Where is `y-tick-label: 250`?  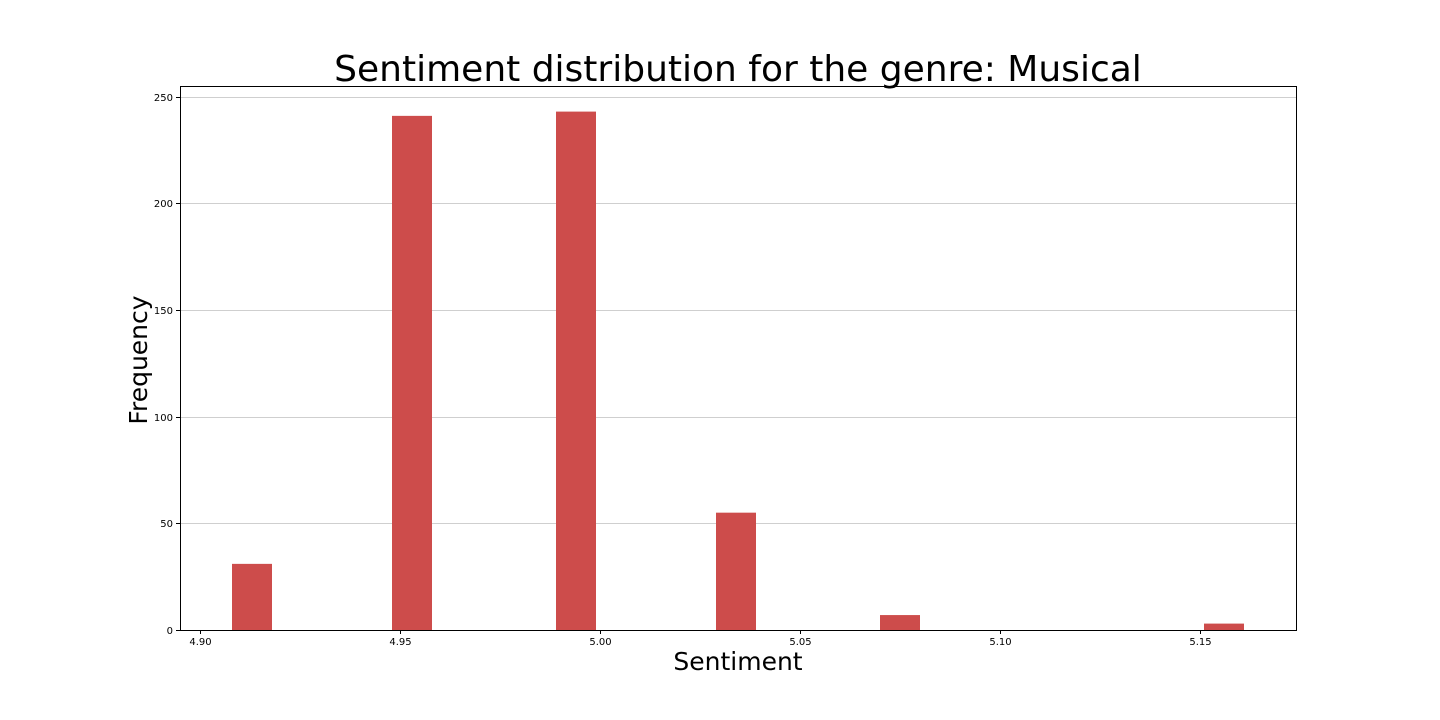
y-tick-label: 250 is located at coordinates (163, 98).